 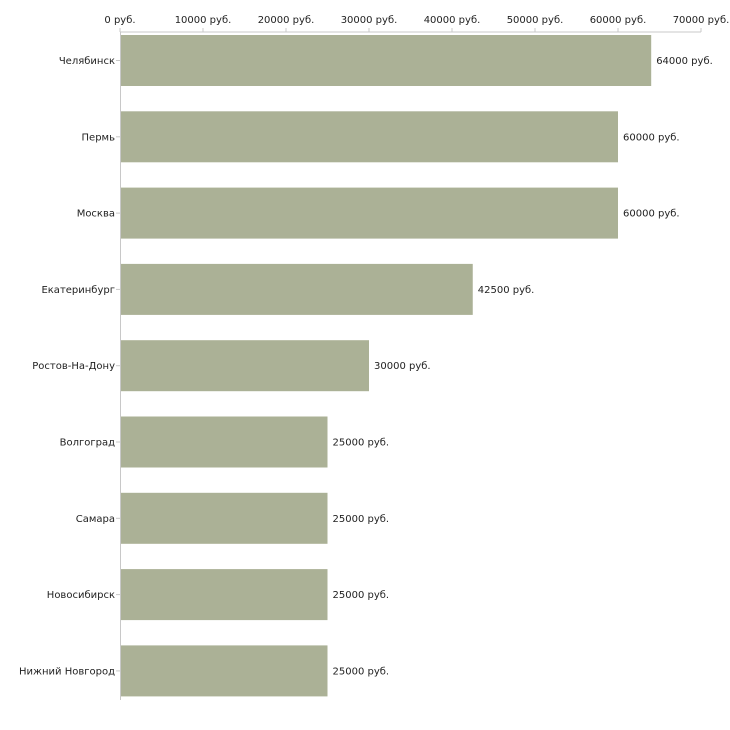 What do you see at coordinates (119, 20) in the screenshot?
I see `x-tick-label: 0 руб.` at bounding box center [119, 20].